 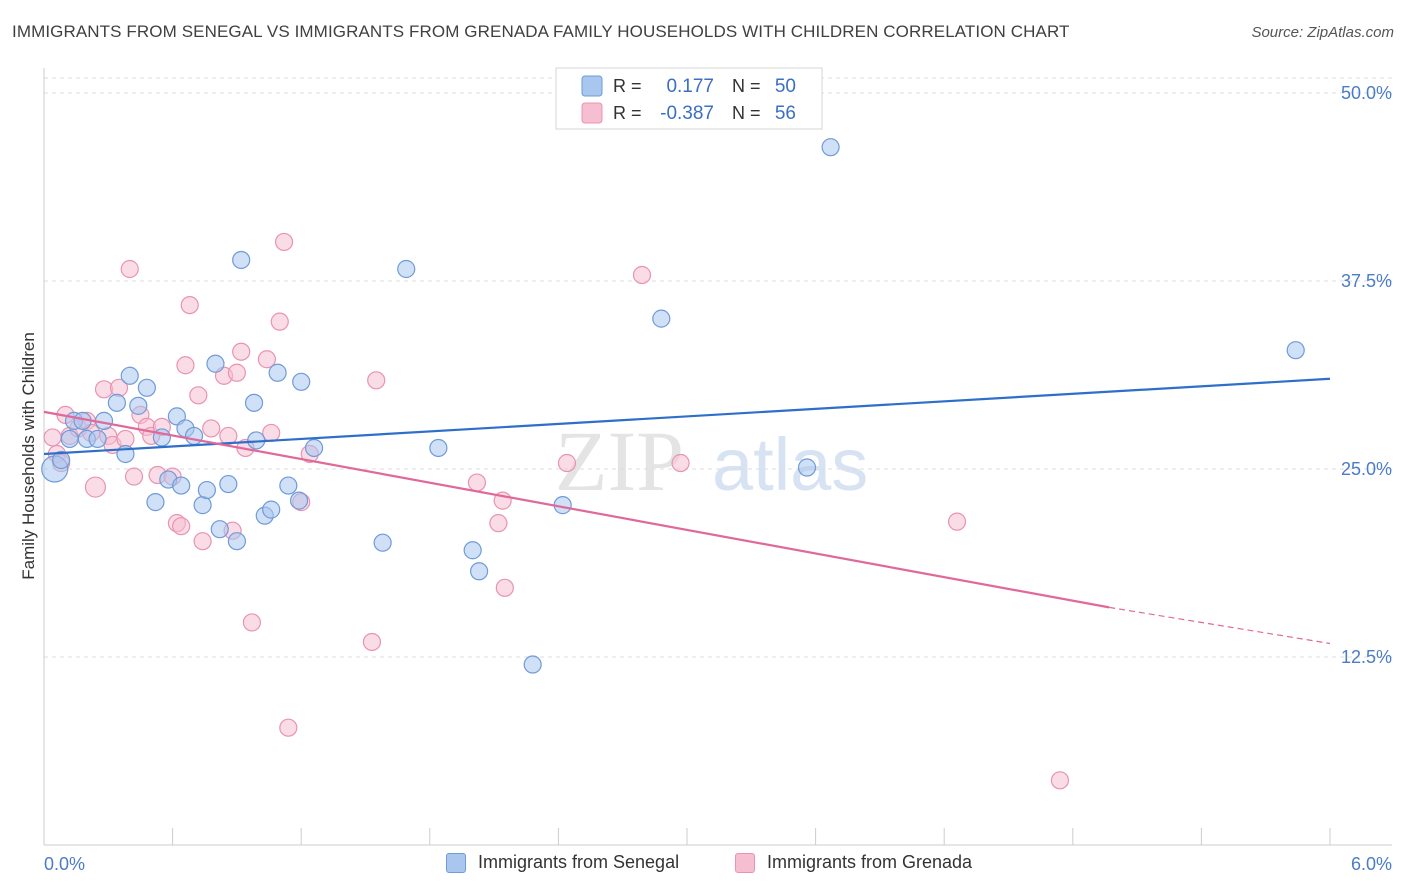 What do you see at coordinates (619, 461) in the screenshot?
I see `watermark-zip: ZIP` at bounding box center [619, 461].